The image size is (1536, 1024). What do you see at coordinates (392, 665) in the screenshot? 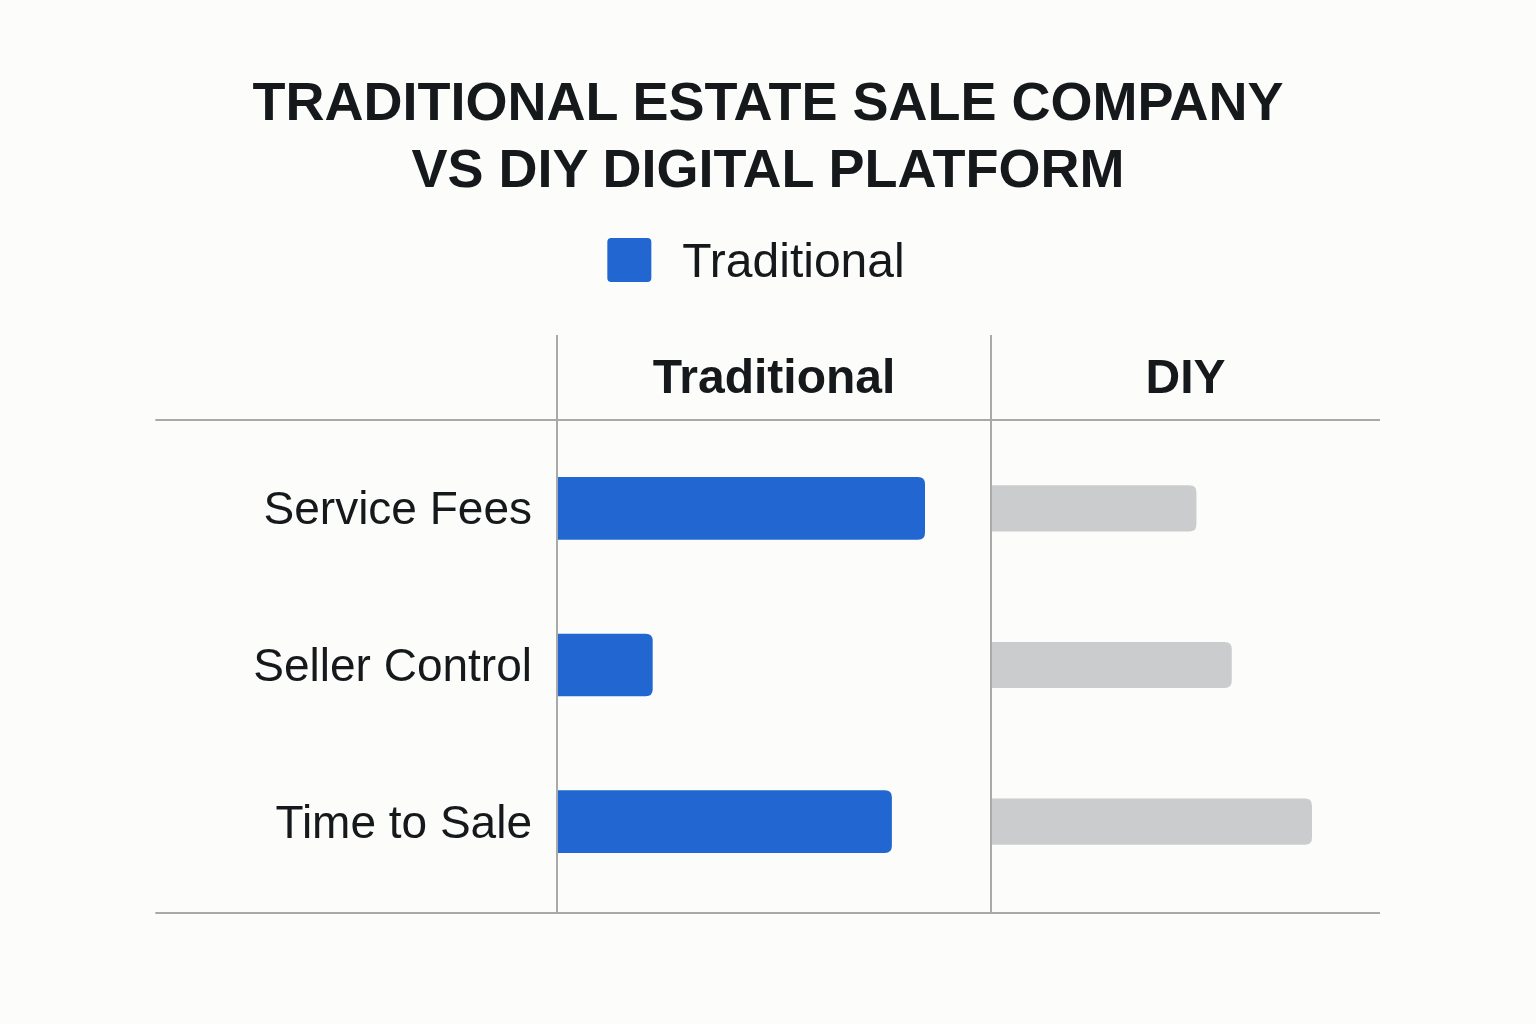
I see `y-tick-label: Seller Control` at bounding box center [392, 665].